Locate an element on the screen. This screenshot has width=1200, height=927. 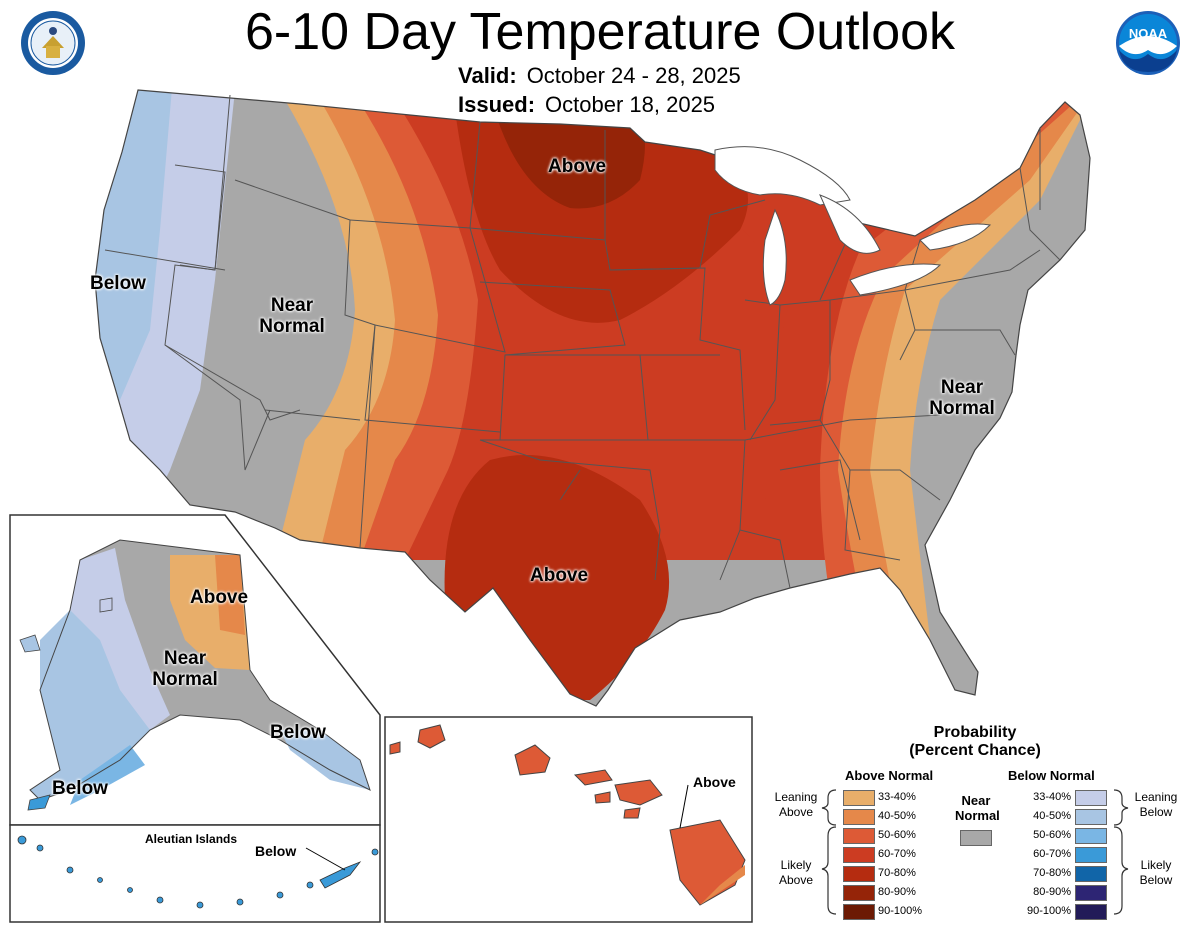
likely-above-line2: Above is located at coordinates (796, 880).